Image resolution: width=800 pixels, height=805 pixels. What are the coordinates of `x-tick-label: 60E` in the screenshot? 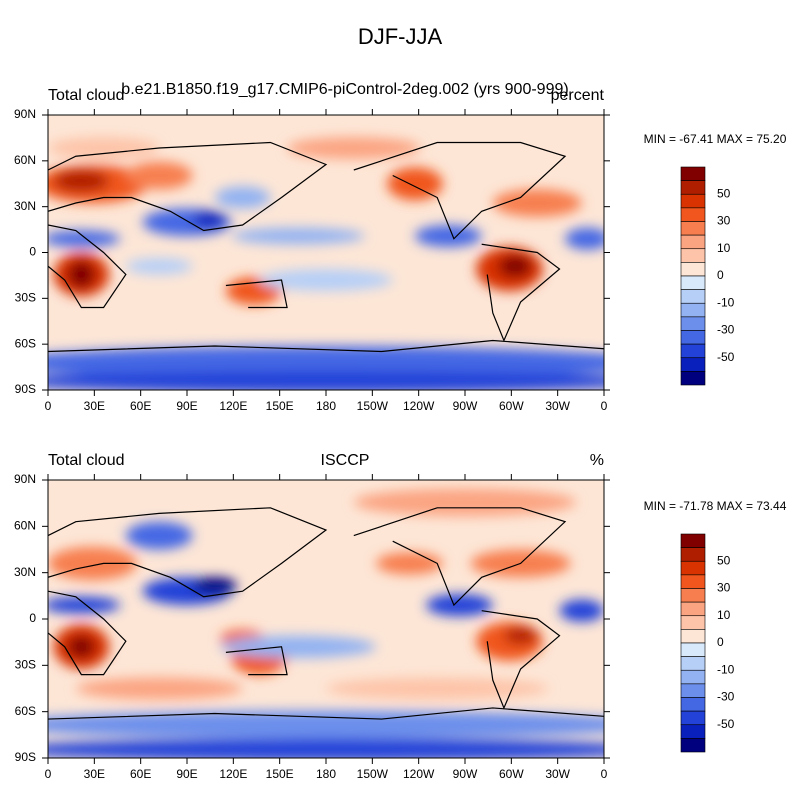 It's located at (140, 774).